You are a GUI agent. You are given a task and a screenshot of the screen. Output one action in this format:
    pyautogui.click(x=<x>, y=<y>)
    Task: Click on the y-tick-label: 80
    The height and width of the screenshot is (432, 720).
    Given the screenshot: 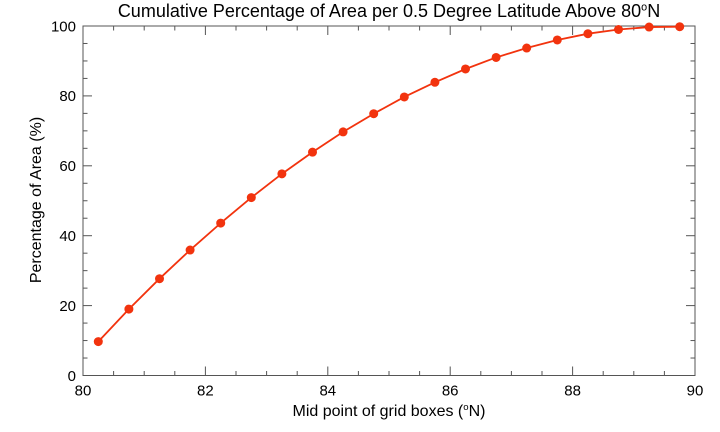 What is the action you would take?
    pyautogui.click(x=67, y=96)
    